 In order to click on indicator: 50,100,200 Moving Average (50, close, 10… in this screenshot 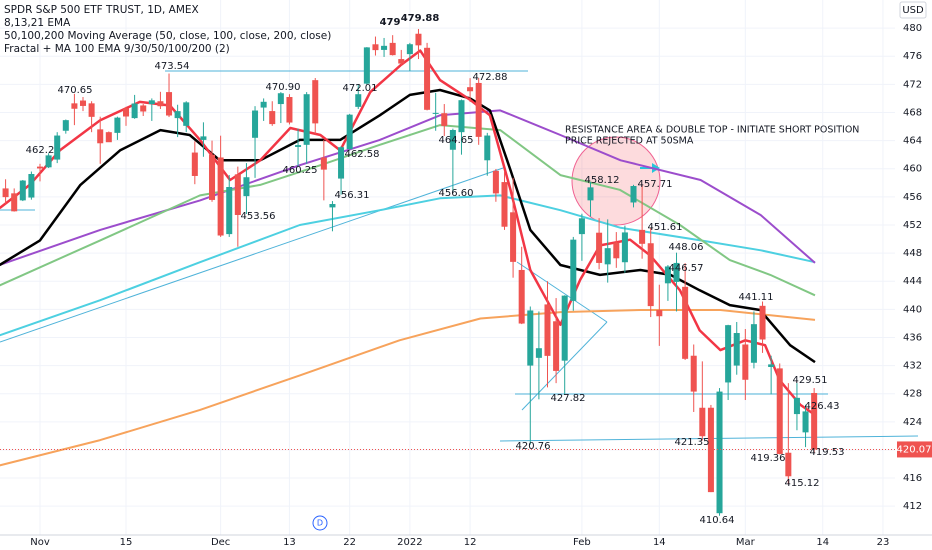, I will do `click(167, 36)`.